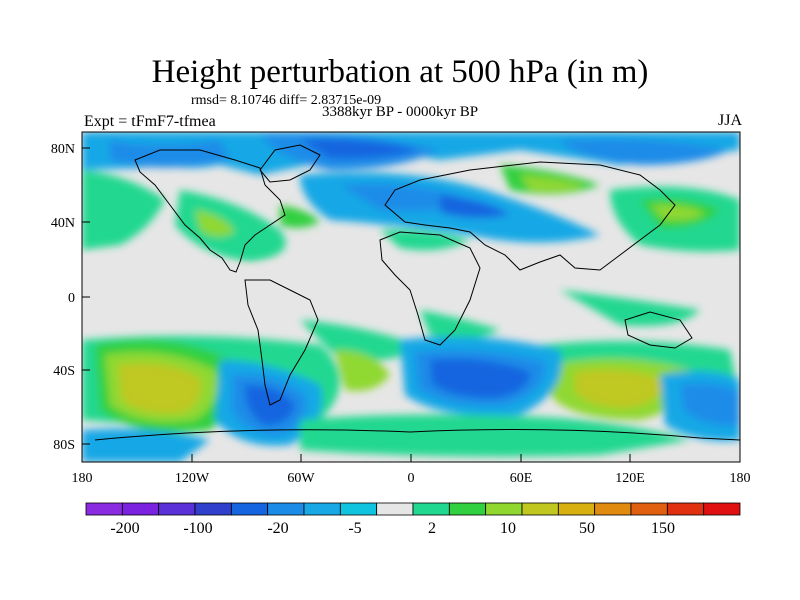  What do you see at coordinates (432, 528) in the screenshot?
I see `colorbar-label: 2` at bounding box center [432, 528].